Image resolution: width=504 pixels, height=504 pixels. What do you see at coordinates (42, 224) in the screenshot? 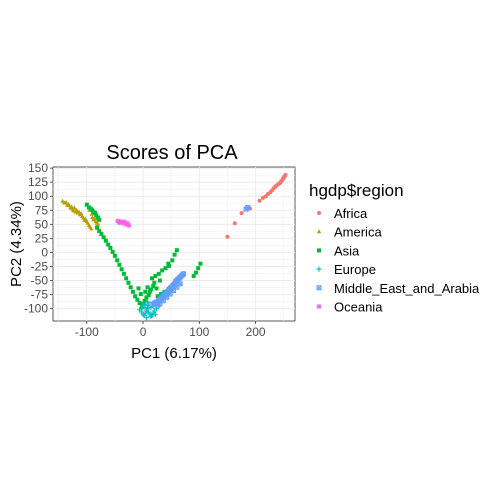
I see `y-tick-label: 50` at bounding box center [42, 224].